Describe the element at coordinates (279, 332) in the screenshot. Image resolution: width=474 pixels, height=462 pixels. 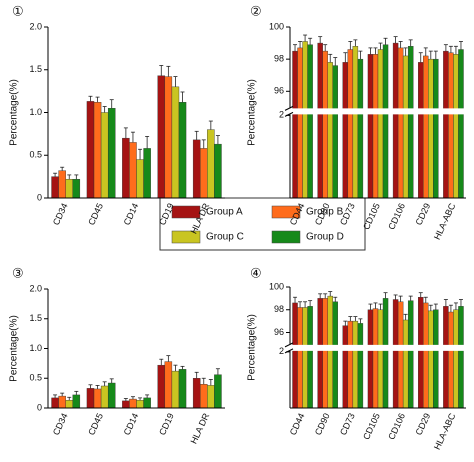
I see `y-tick-label: 96` at that location.